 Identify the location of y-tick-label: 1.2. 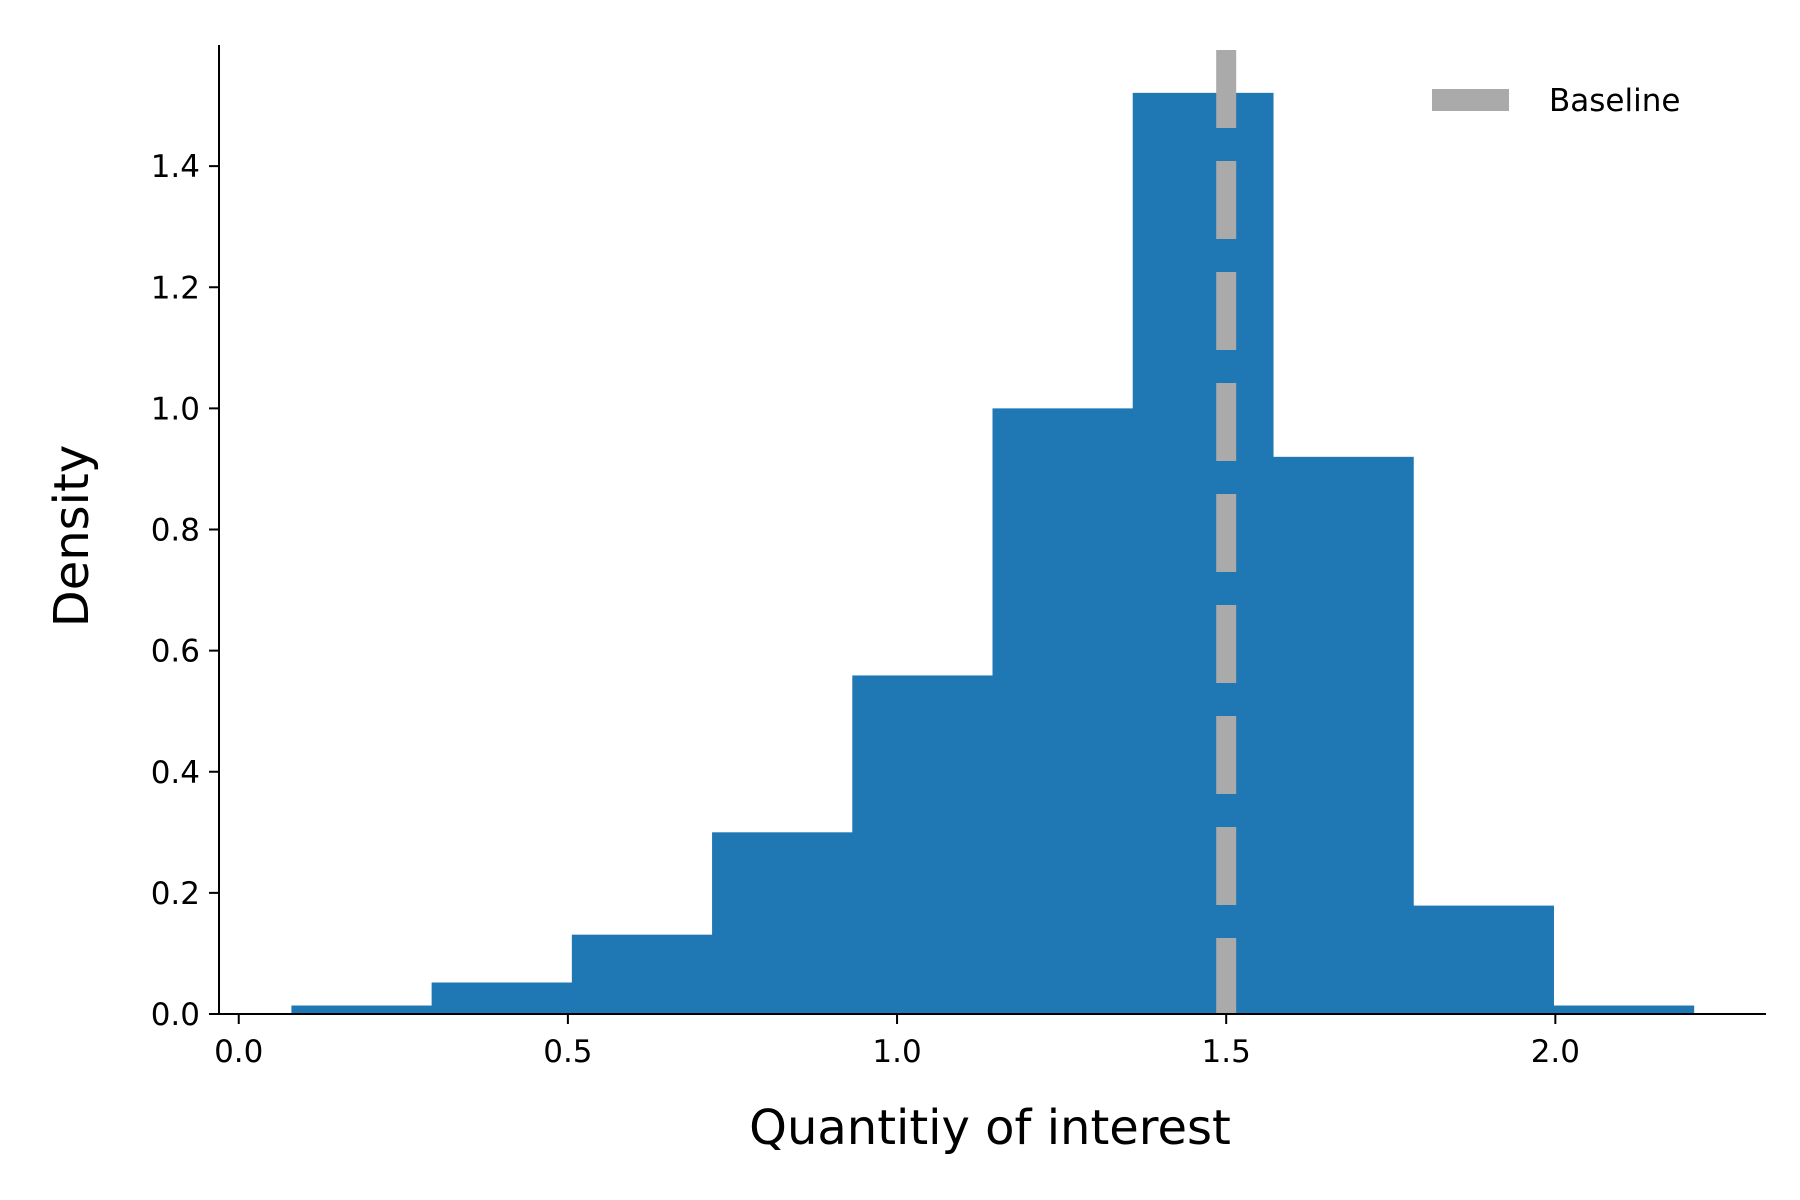
(175, 288).